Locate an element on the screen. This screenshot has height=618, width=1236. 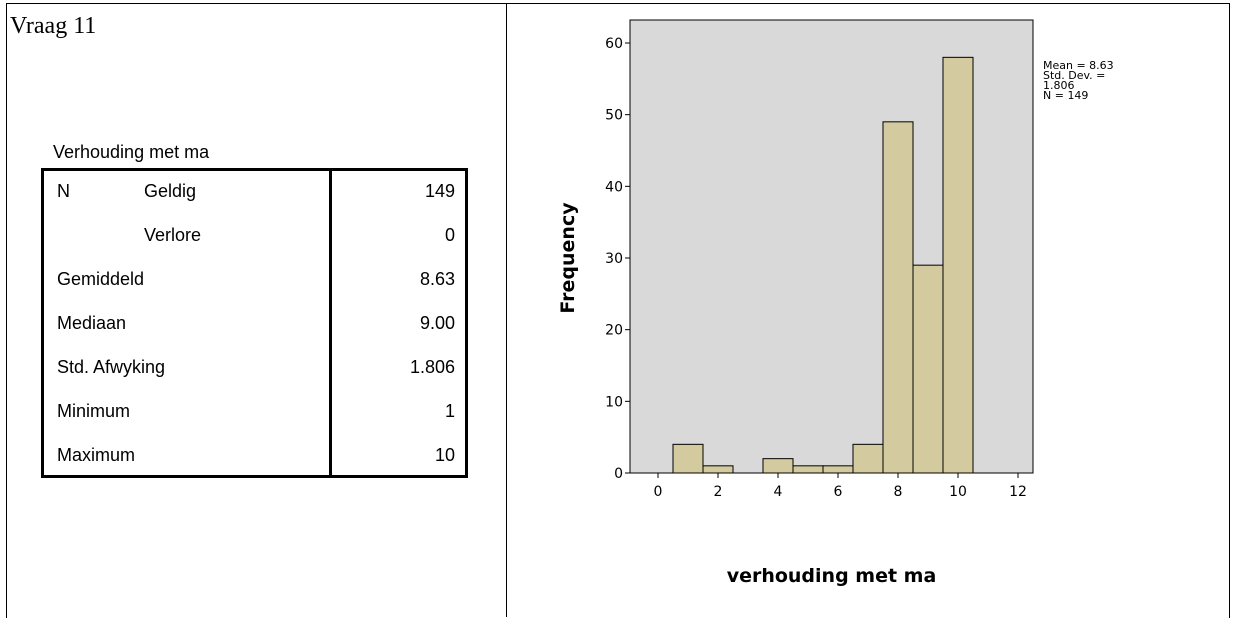
row-label: Mediaan is located at coordinates (92, 323).